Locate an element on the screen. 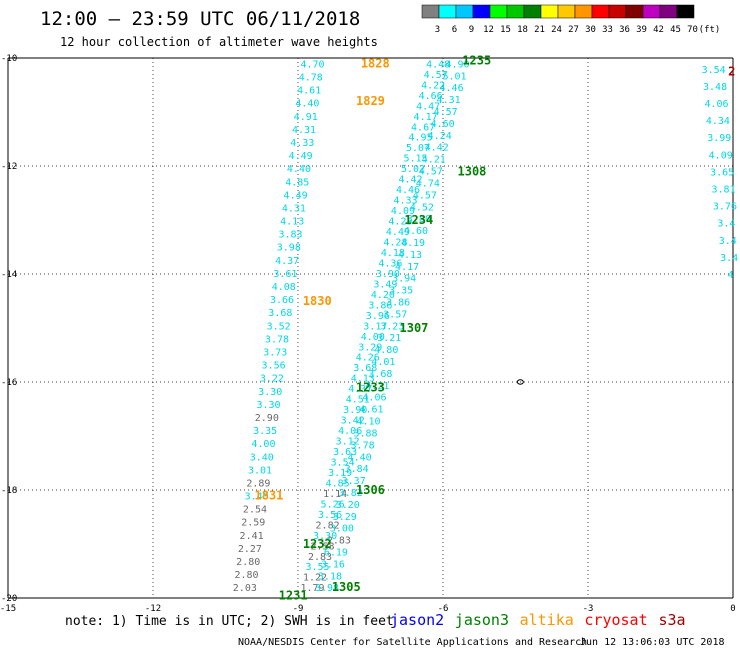 Image resolution: width=740 pixels, height=654 pixels. wave-height-value: 3.16 is located at coordinates (333, 564).